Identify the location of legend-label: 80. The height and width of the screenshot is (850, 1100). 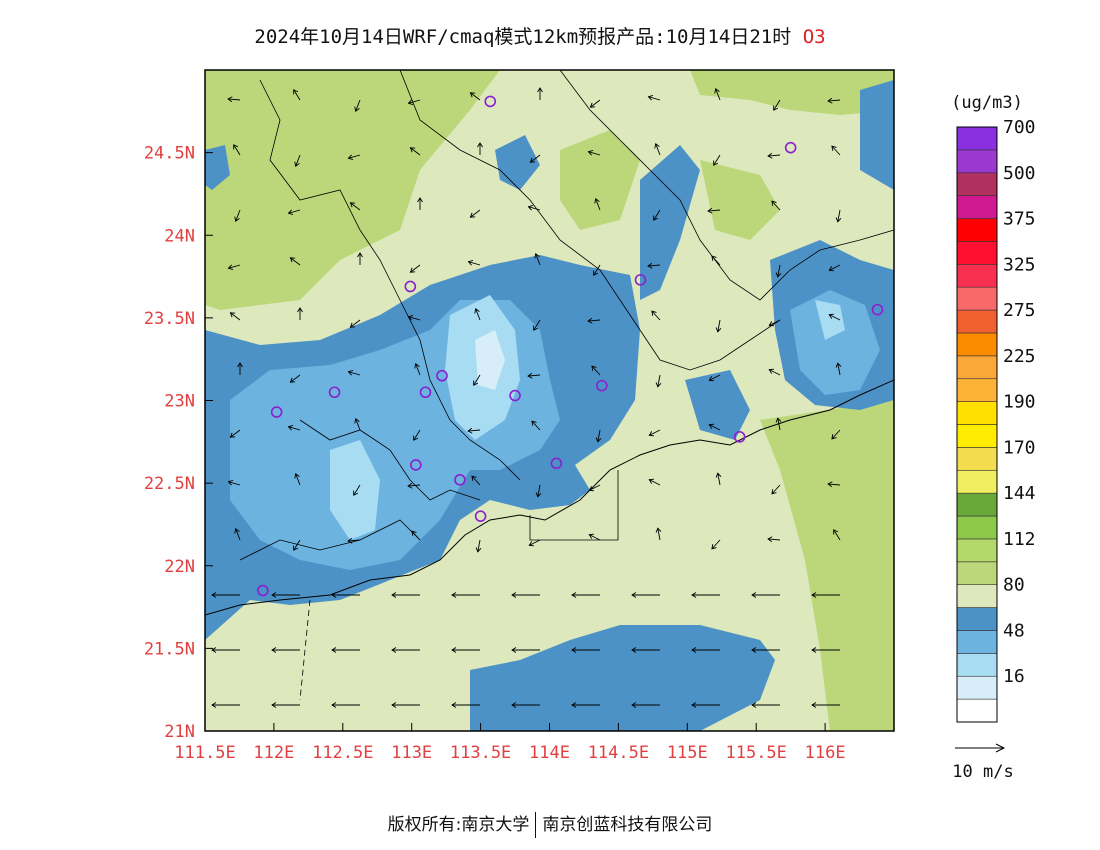
(1014, 585).